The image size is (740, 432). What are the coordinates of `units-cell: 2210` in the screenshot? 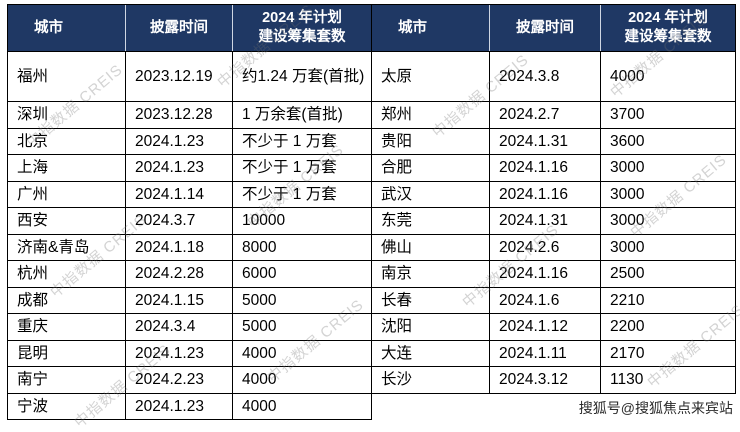 It's located at (667, 299).